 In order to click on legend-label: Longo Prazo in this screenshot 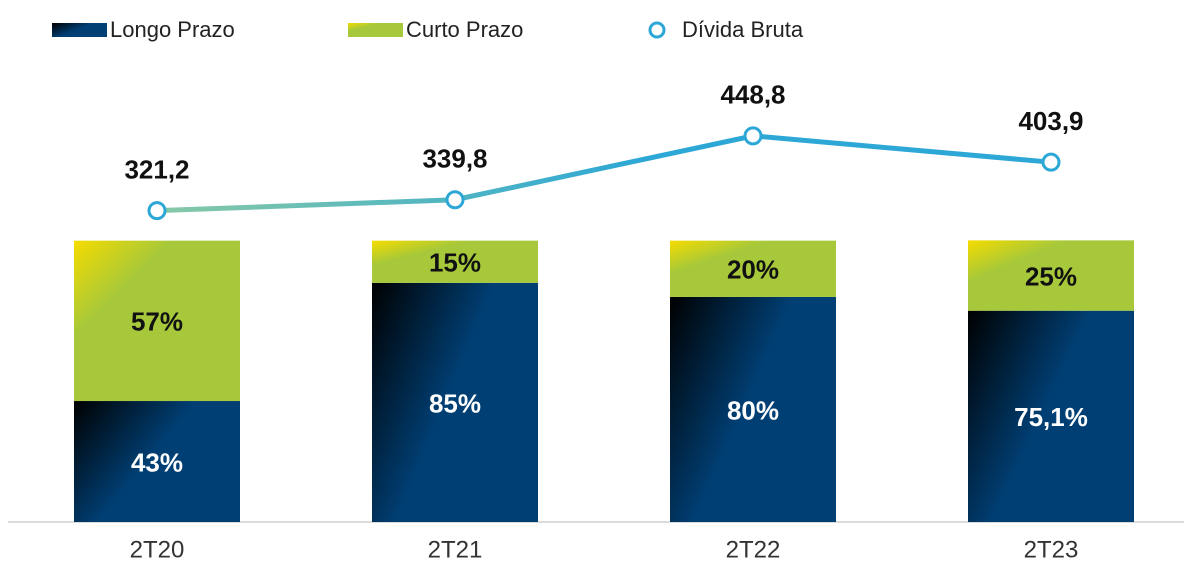, I will do `click(172, 29)`.